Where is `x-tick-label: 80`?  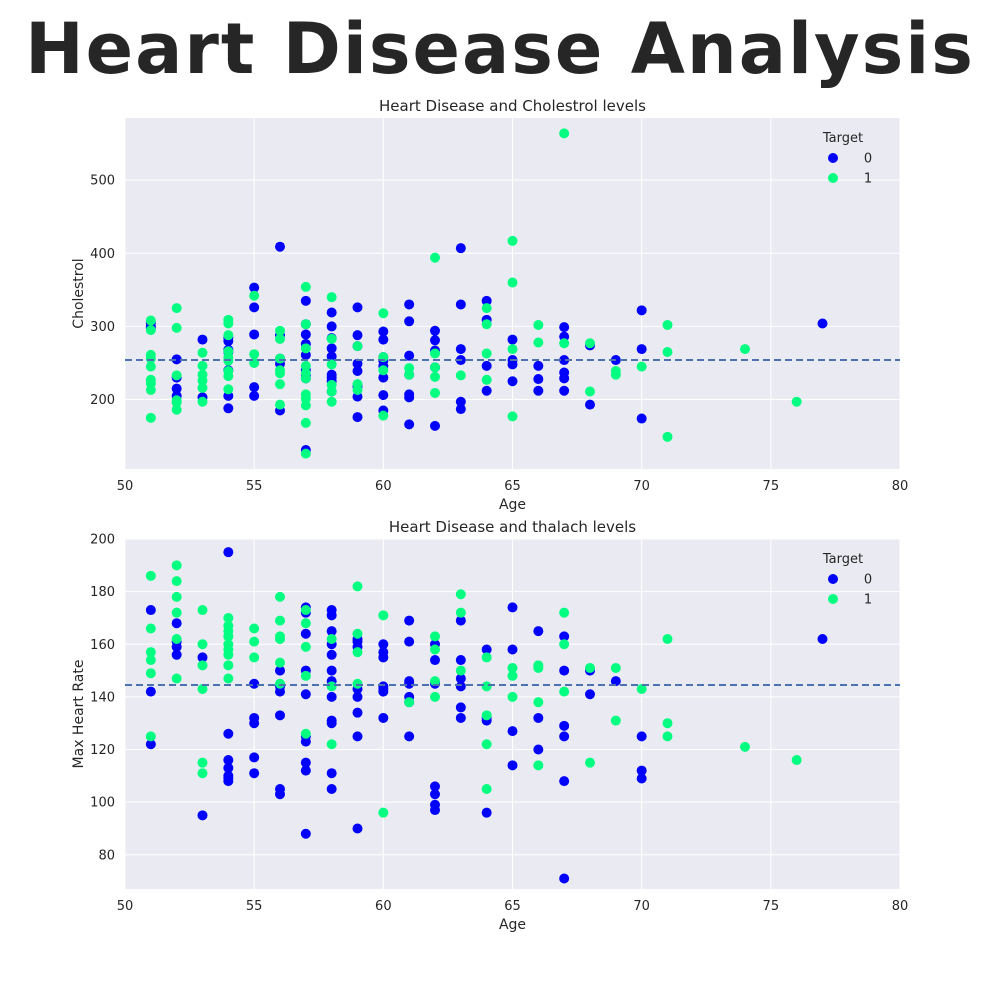
x-tick-label: 80 is located at coordinates (900, 906).